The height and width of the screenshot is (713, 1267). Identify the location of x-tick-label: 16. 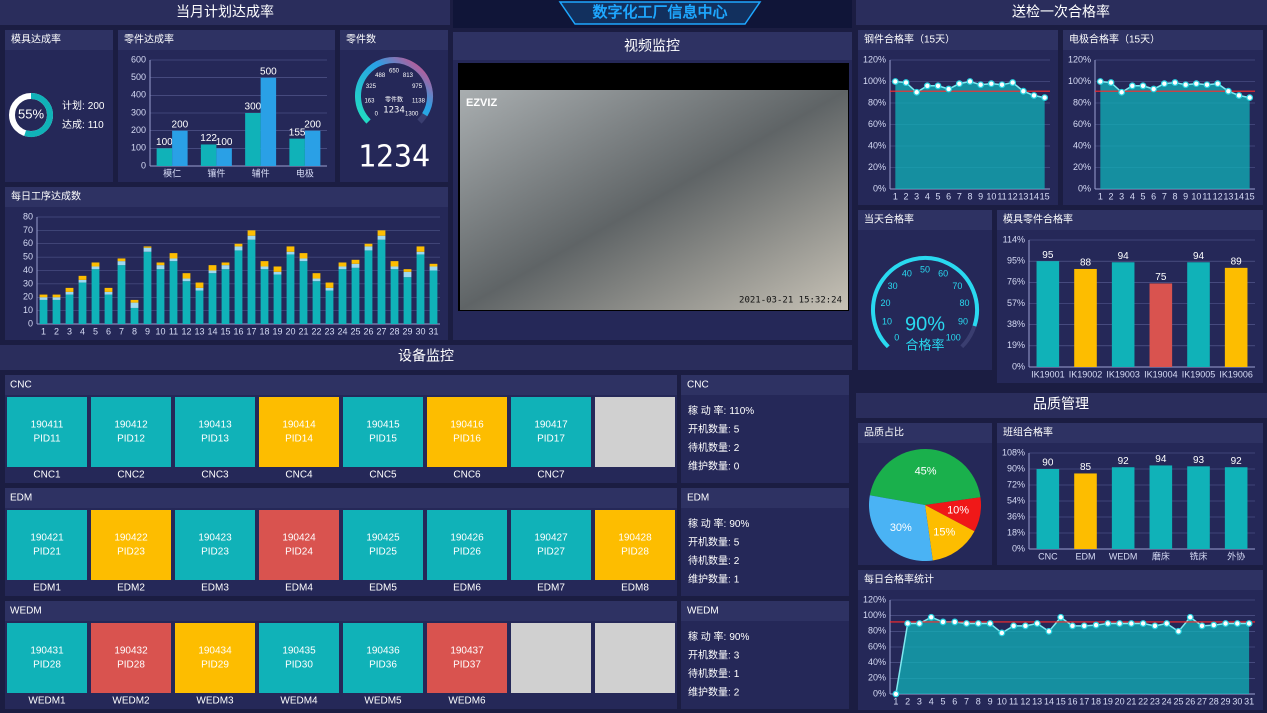
(1072, 701).